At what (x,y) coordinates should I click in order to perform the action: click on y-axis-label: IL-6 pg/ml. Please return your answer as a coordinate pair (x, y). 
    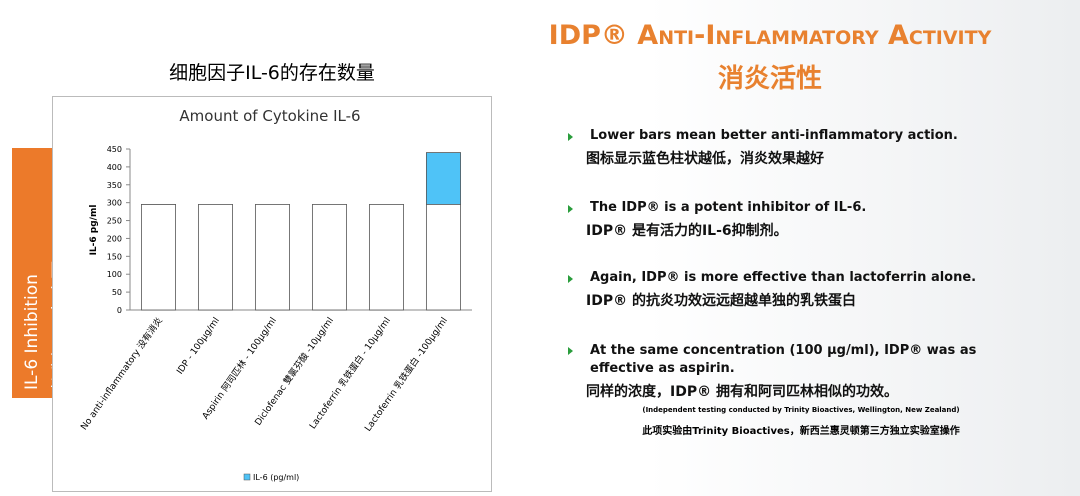
    Looking at the image, I should click on (94, 230).